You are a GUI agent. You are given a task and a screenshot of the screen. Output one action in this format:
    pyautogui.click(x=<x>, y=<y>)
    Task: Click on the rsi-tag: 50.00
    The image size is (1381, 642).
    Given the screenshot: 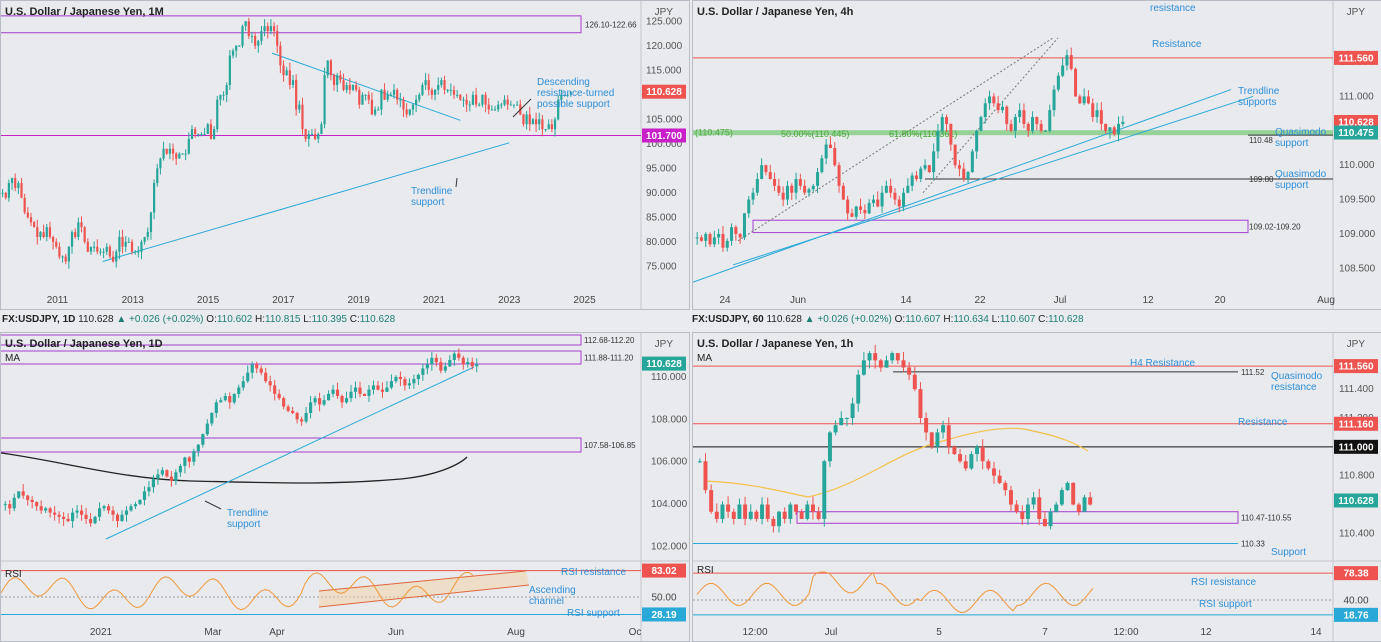 What is the action you would take?
    pyautogui.click(x=663, y=598)
    